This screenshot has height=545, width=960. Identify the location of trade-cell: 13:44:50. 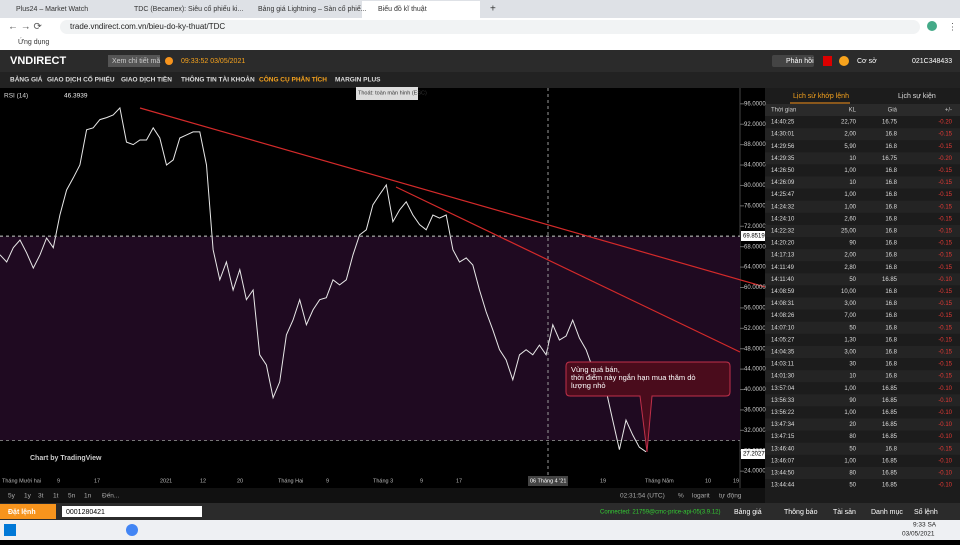
(783, 473).